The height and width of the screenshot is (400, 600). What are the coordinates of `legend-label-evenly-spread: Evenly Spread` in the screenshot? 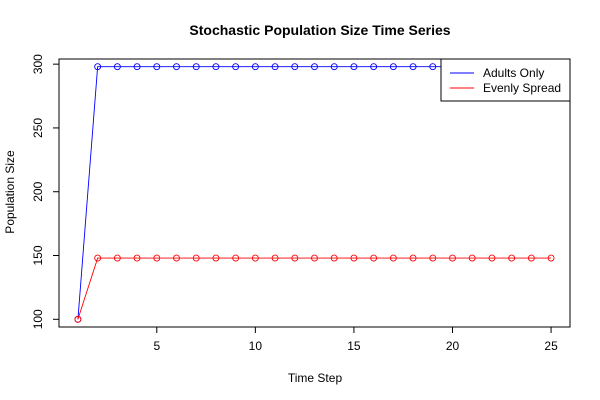 It's located at (522, 88).